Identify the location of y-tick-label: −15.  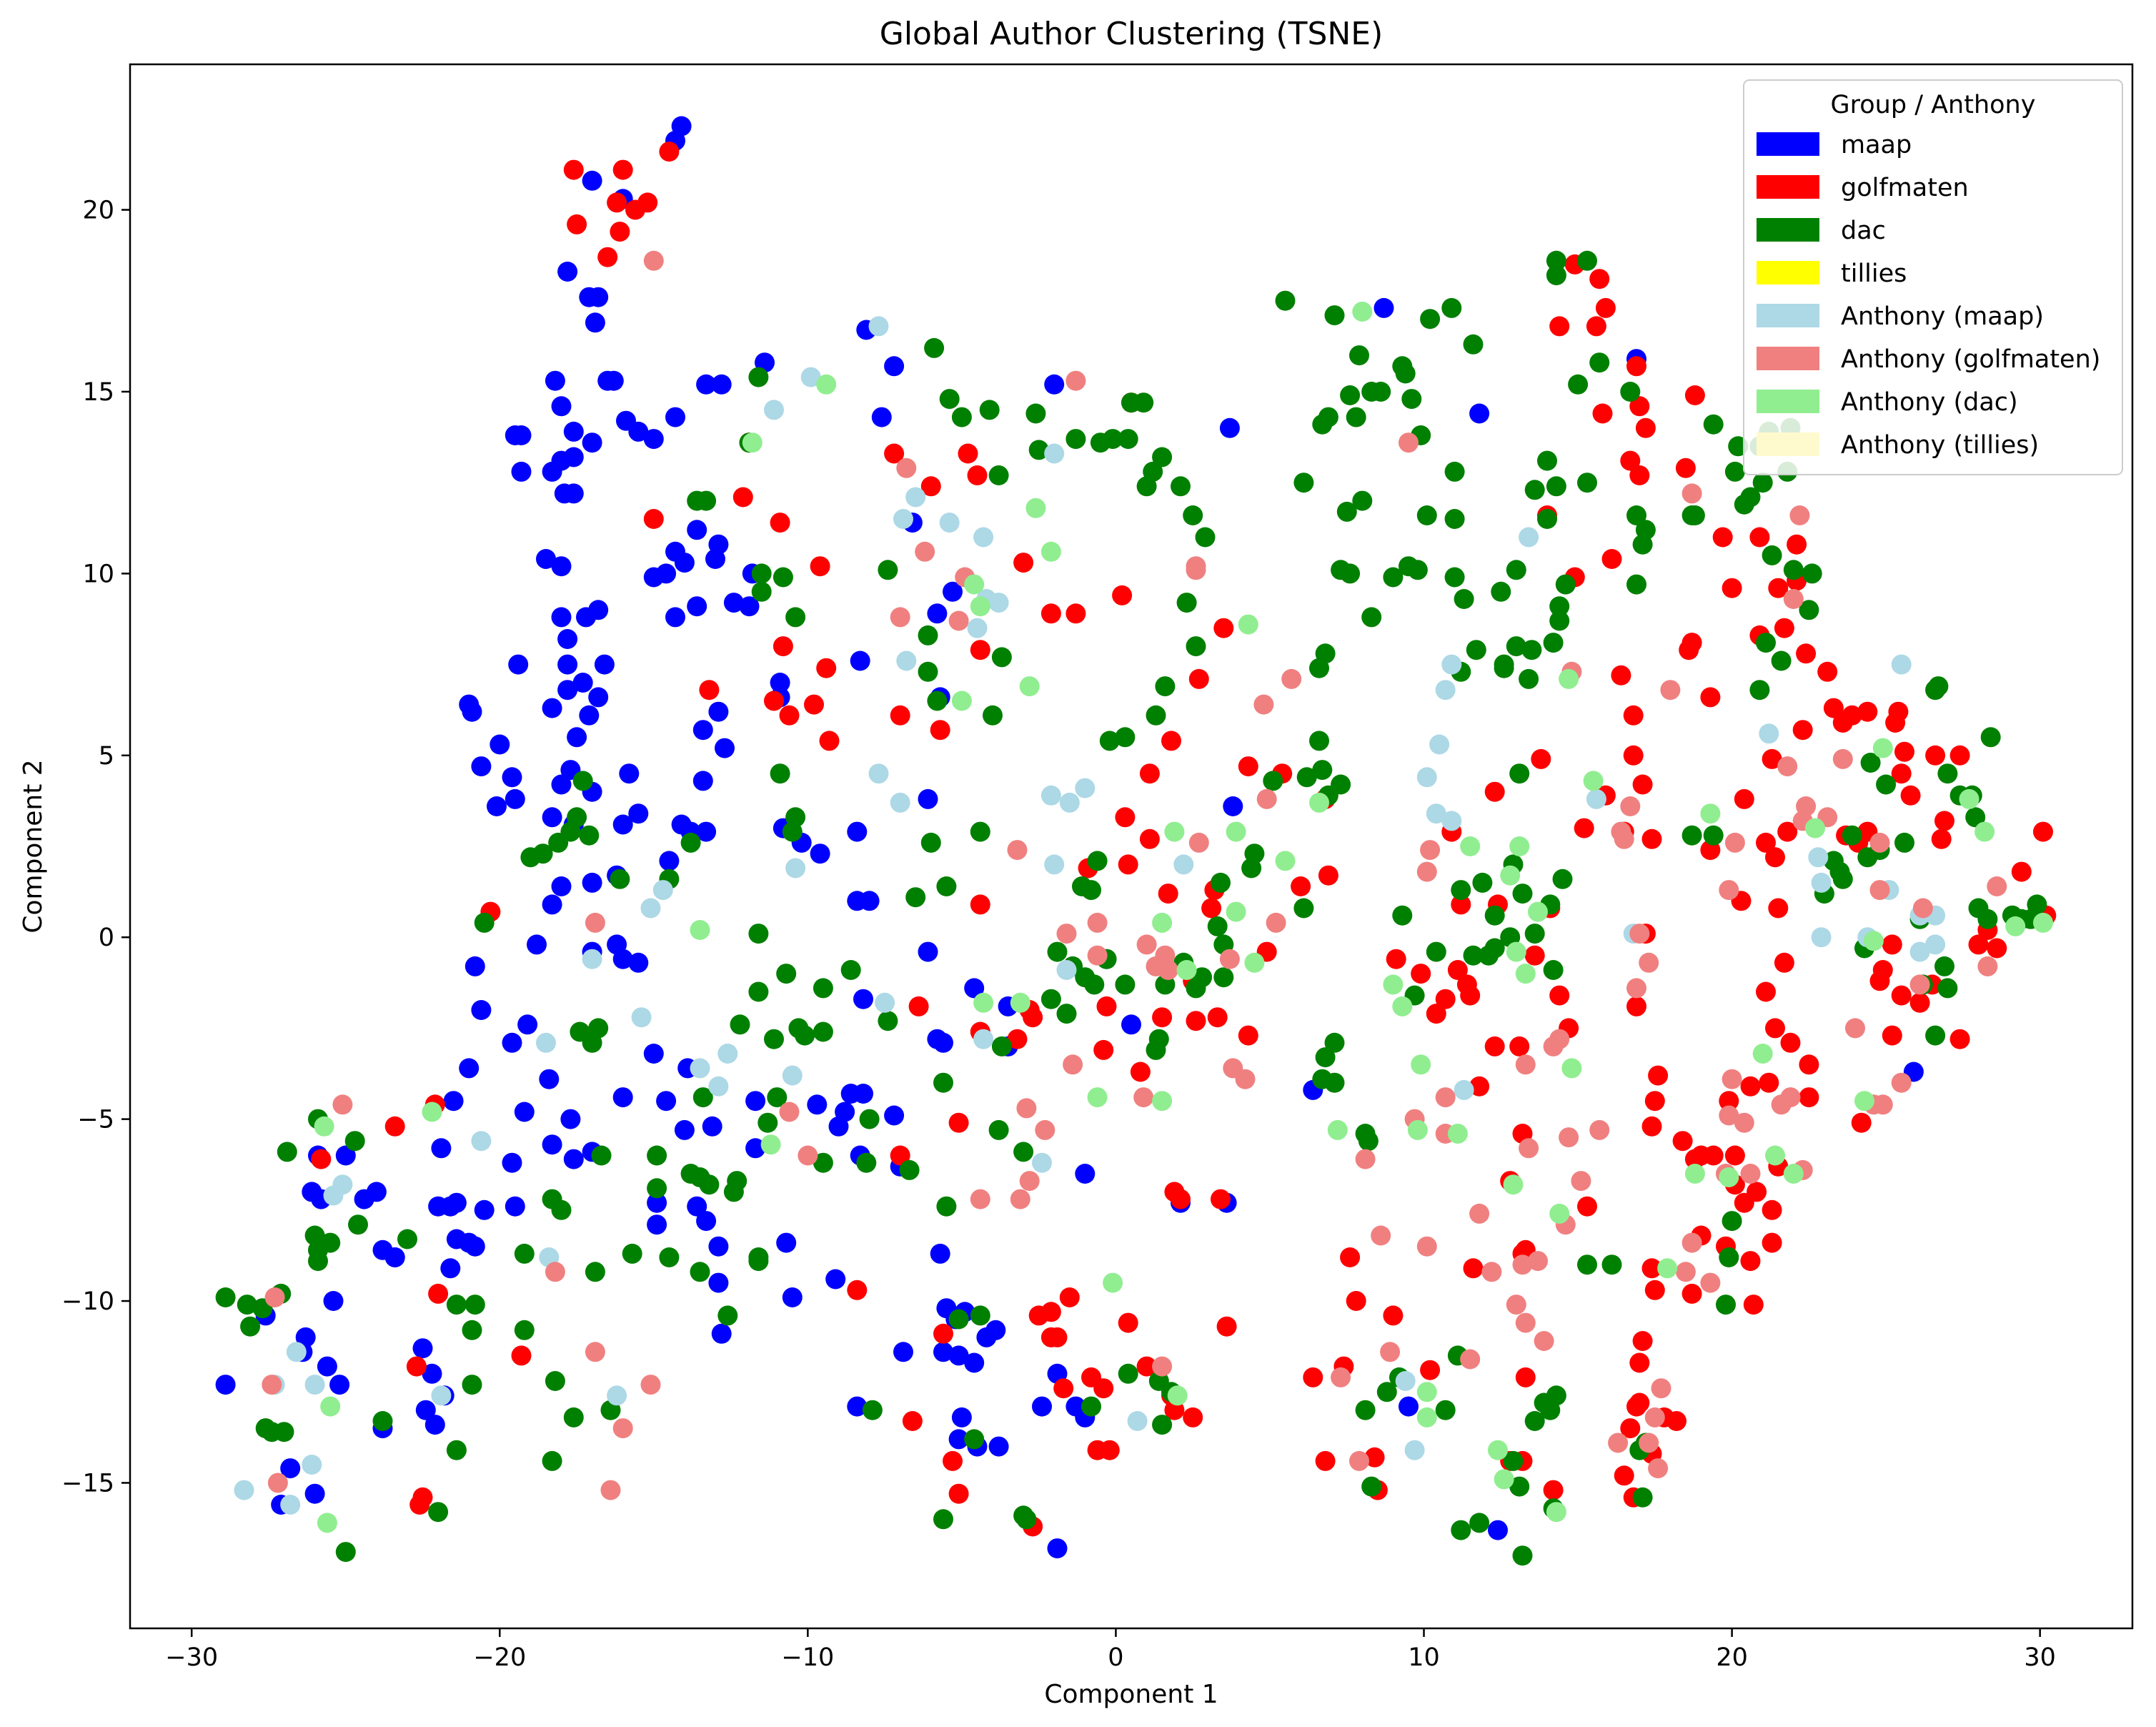
(87, 1483).